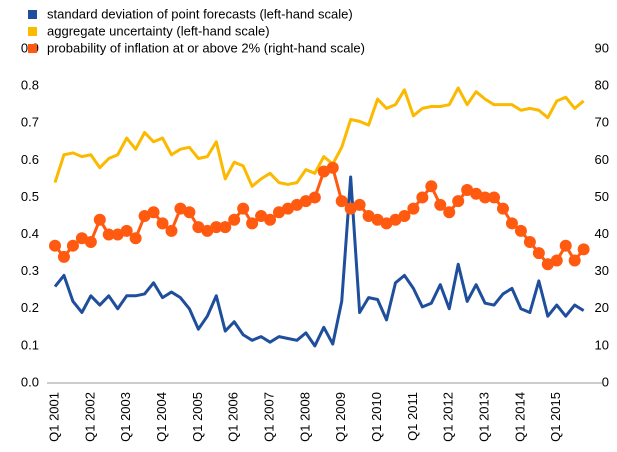  What do you see at coordinates (602, 307) in the screenshot?
I see `y2-tick-label: 20` at bounding box center [602, 307].